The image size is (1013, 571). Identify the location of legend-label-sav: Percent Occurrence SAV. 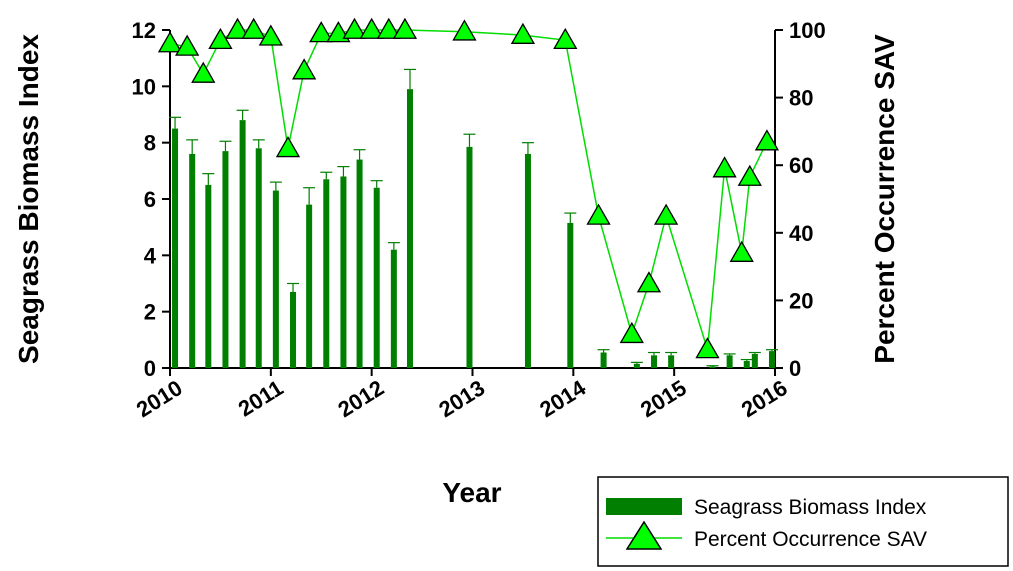
(810, 539).